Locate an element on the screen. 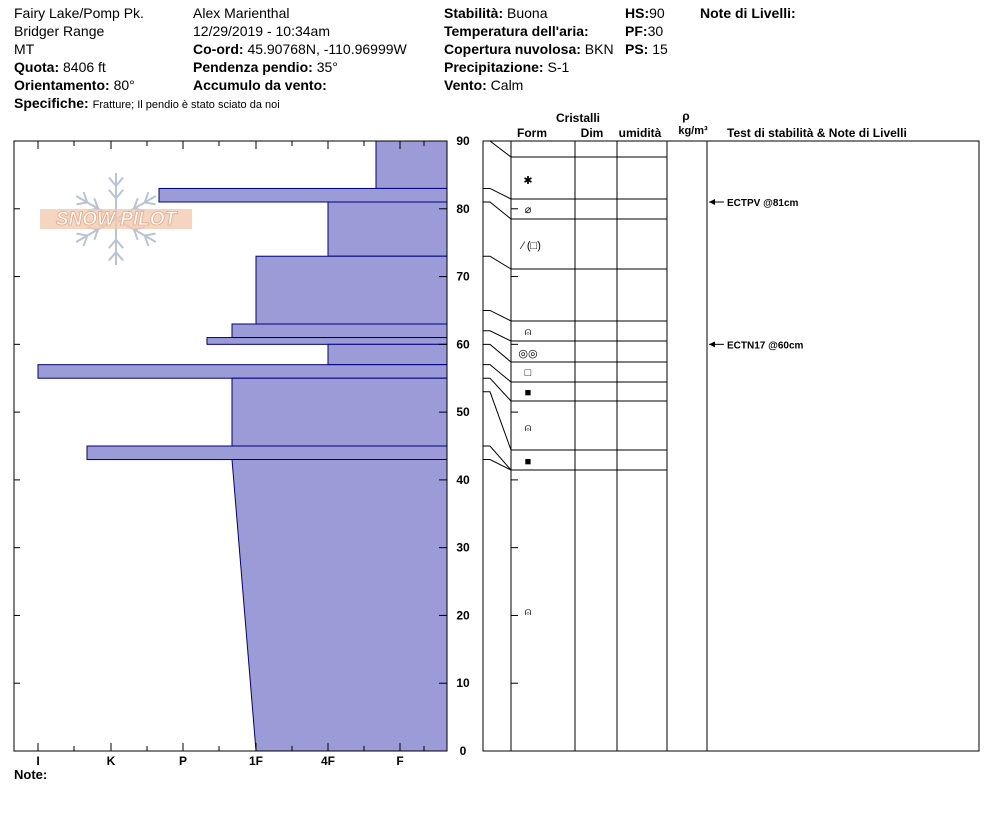 This screenshot has width=994, height=840. depth-label: 50 is located at coordinates (463, 412).